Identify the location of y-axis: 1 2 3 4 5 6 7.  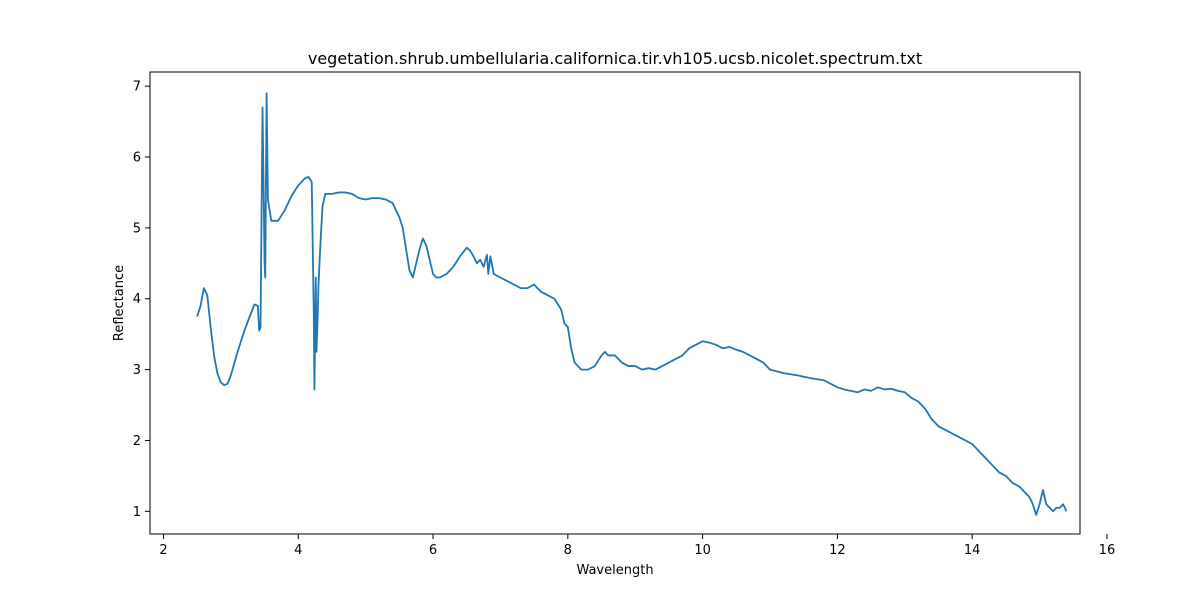
(141, 300).